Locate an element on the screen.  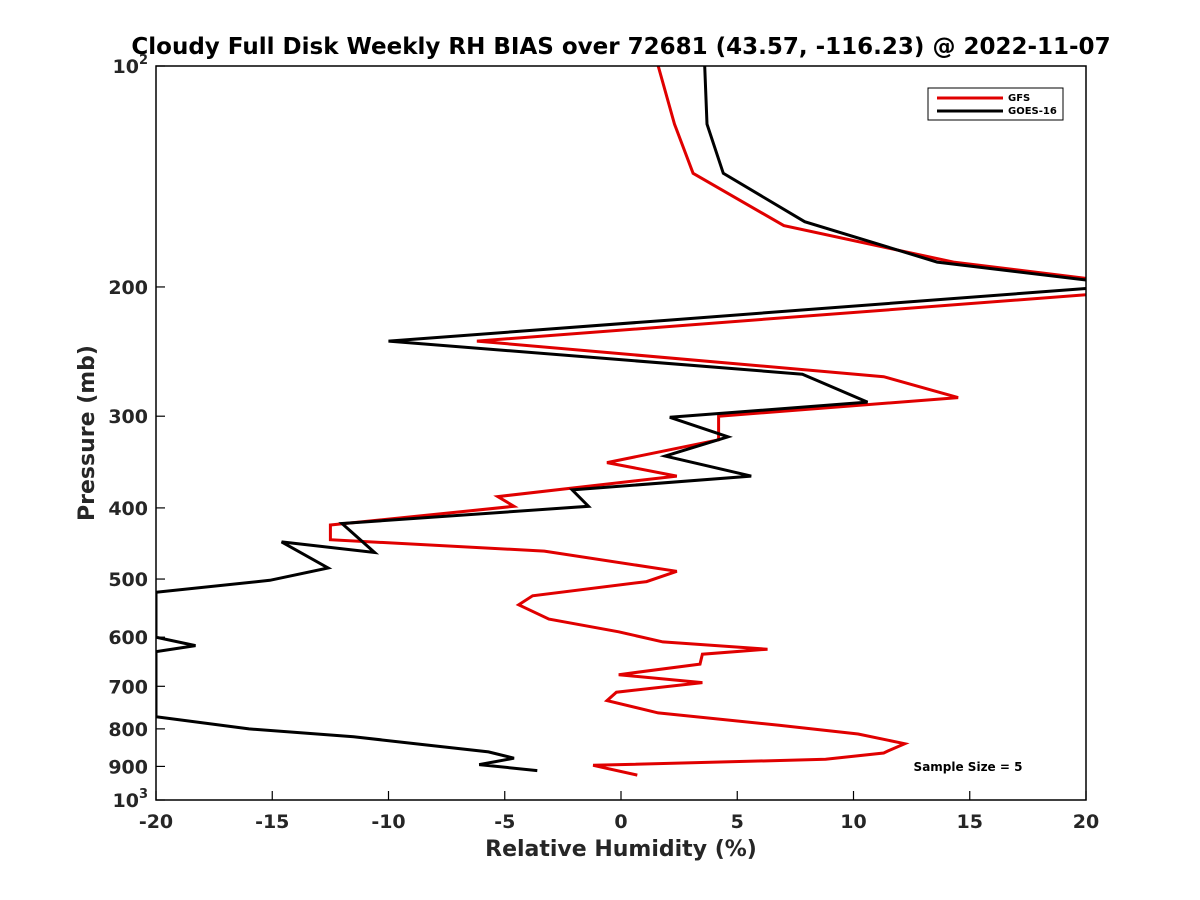
x-axis-label: Relative Humidity (%) is located at coordinates (621, 849).